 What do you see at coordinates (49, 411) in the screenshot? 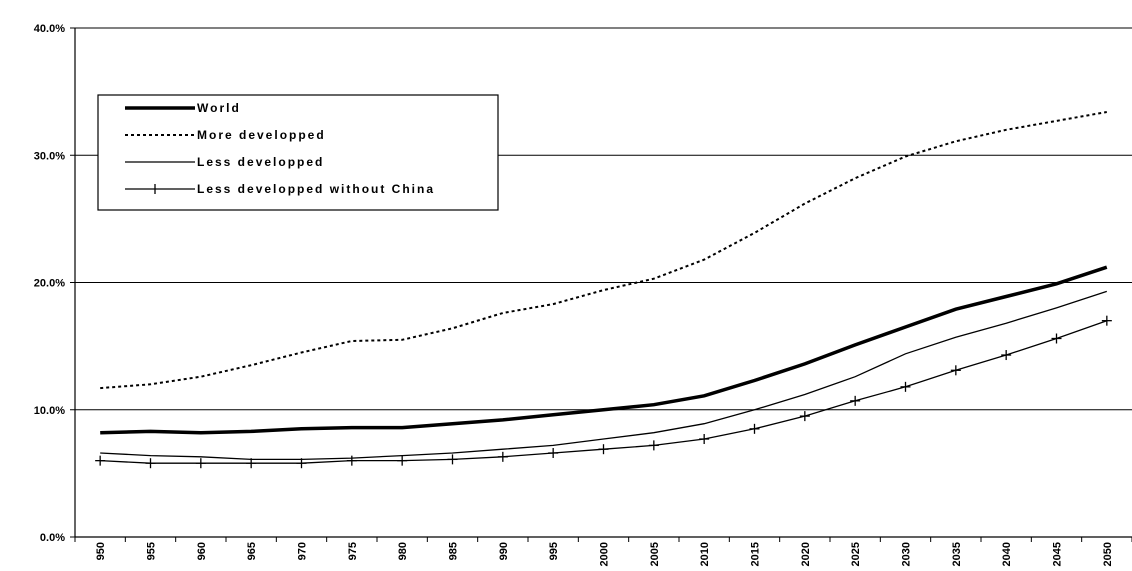
I see `y-tick-label: 10.0%` at bounding box center [49, 411].